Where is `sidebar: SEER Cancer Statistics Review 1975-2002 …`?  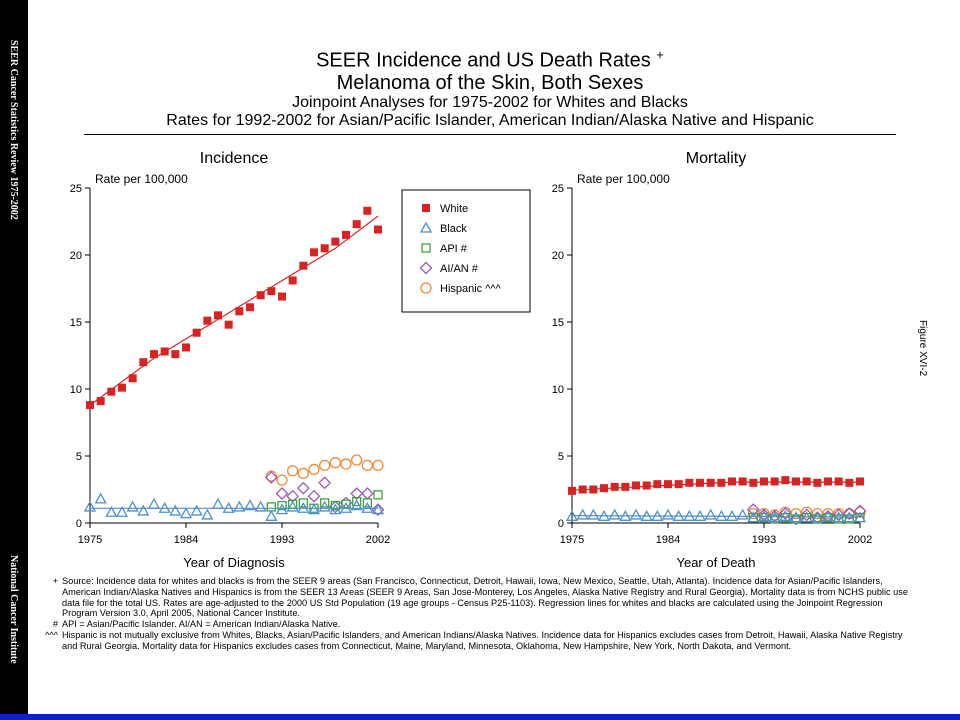
sidebar: SEER Cancer Statistics Review 1975-2002 … is located at coordinates (14, 360).